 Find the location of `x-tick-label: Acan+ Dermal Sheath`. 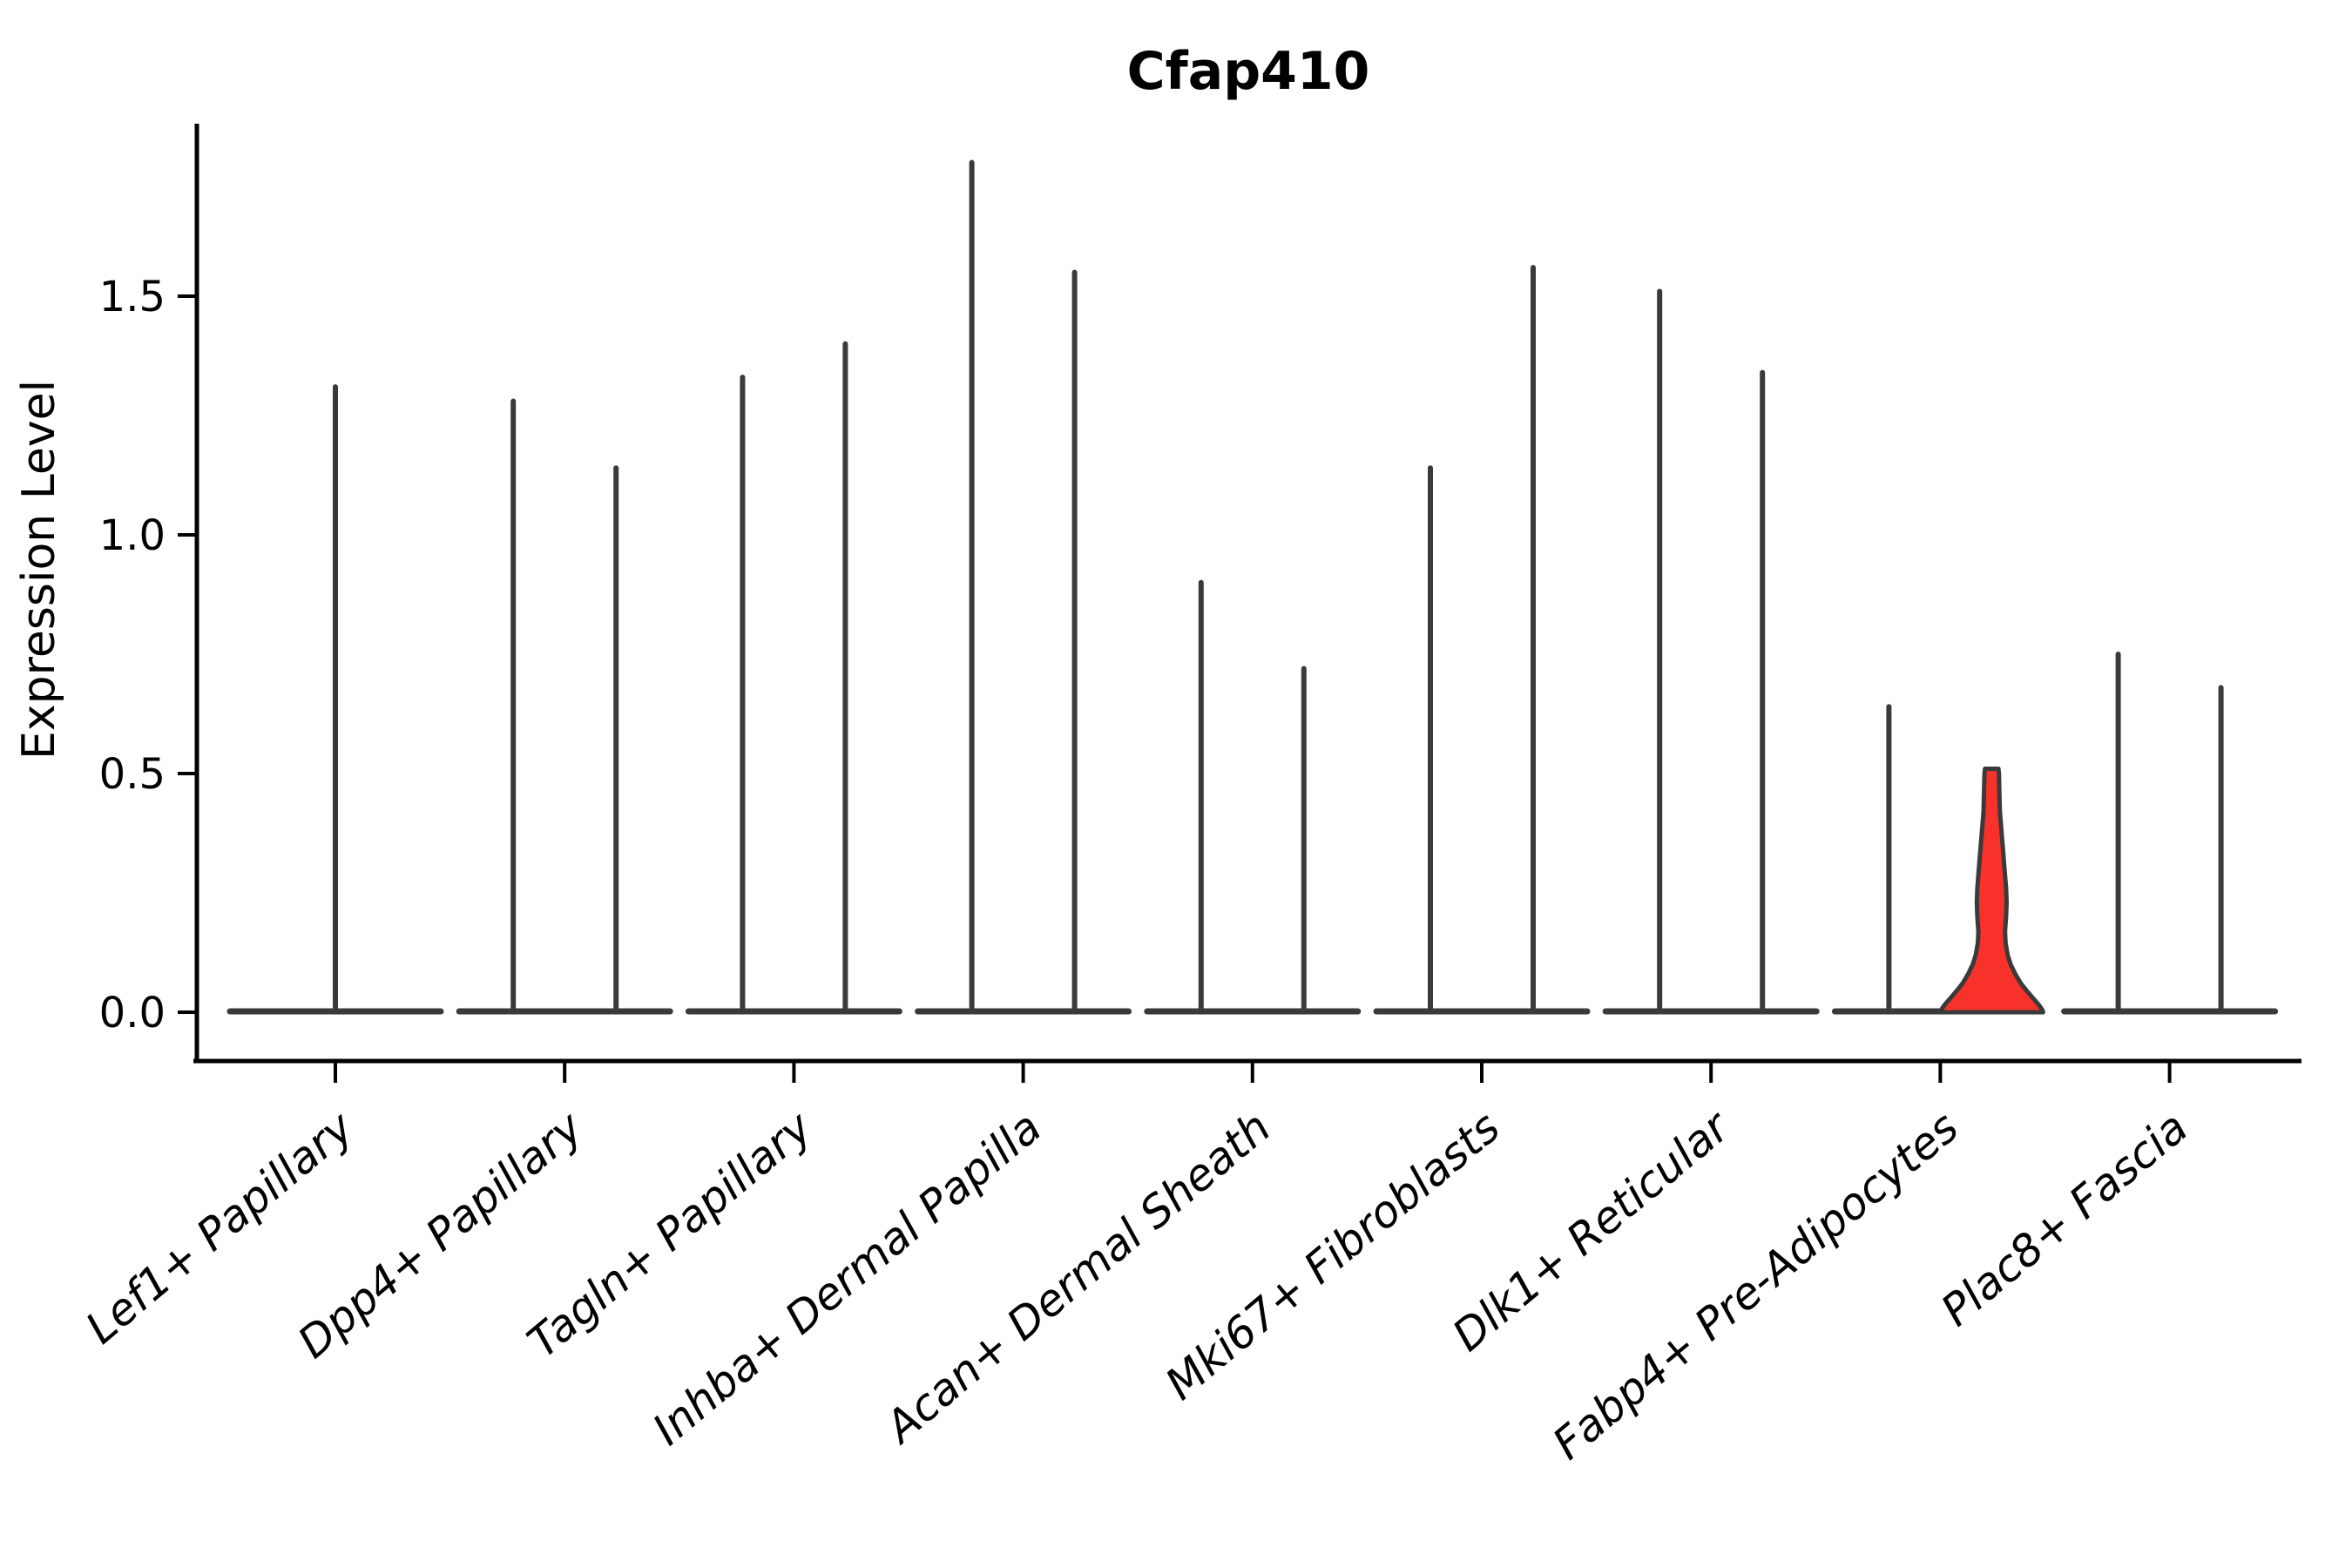

x-tick-label: Acan+ Dermal Sheath is located at coordinates (1077, 1278).